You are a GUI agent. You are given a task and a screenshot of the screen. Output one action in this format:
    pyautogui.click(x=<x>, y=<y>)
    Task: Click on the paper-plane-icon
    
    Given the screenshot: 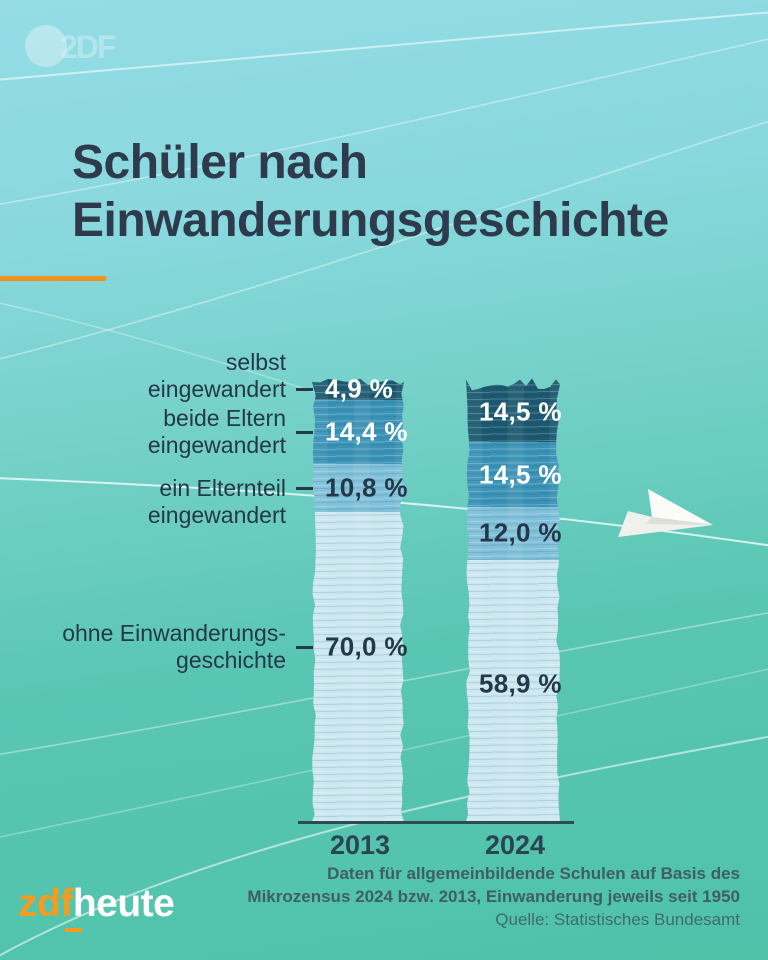 What is the action you would take?
    pyautogui.click(x=665, y=513)
    